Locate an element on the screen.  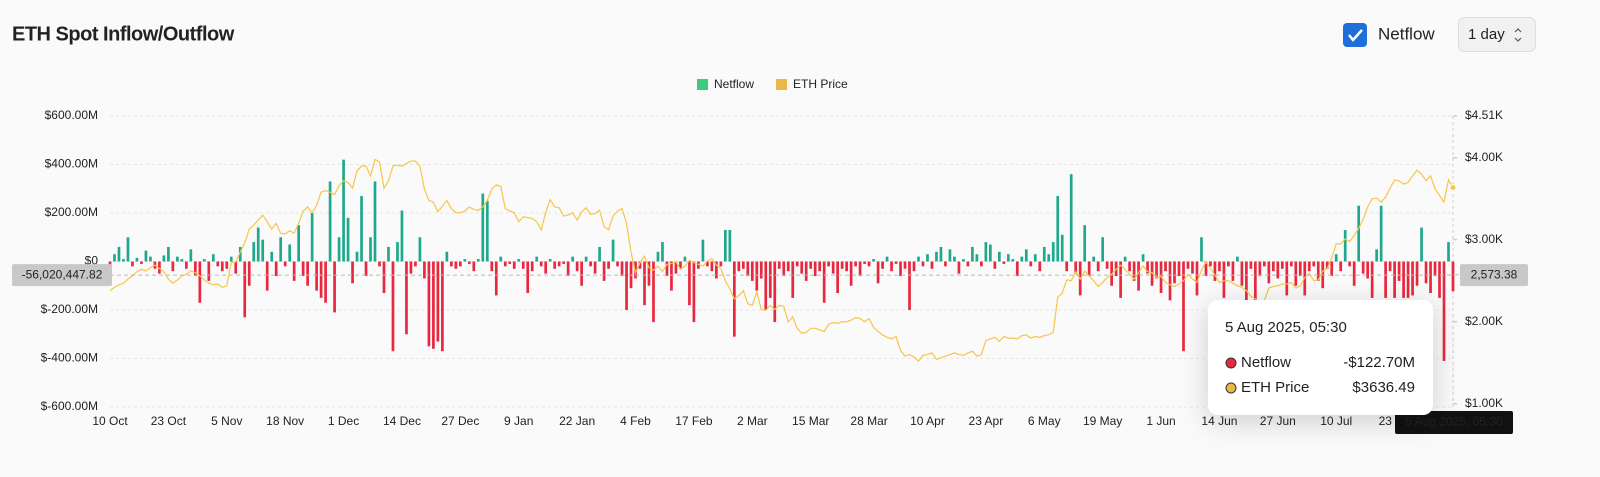
toggle-label: Netflow is located at coordinates (1406, 33).